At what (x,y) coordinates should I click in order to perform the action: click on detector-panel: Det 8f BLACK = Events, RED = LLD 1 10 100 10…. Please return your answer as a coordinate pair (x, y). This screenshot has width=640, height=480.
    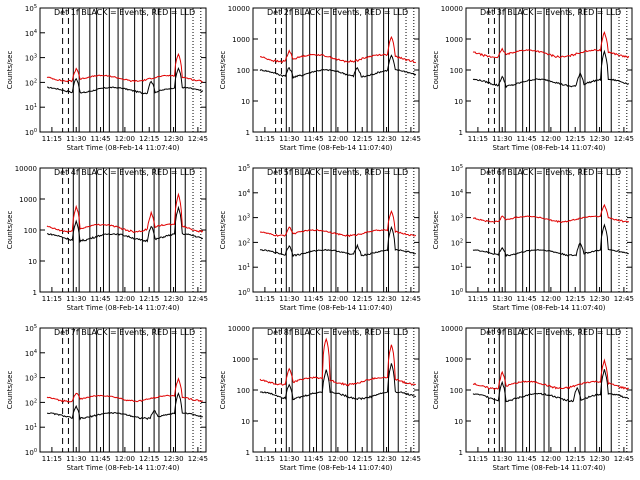
    Looking at the image, I should click on (320, 398).